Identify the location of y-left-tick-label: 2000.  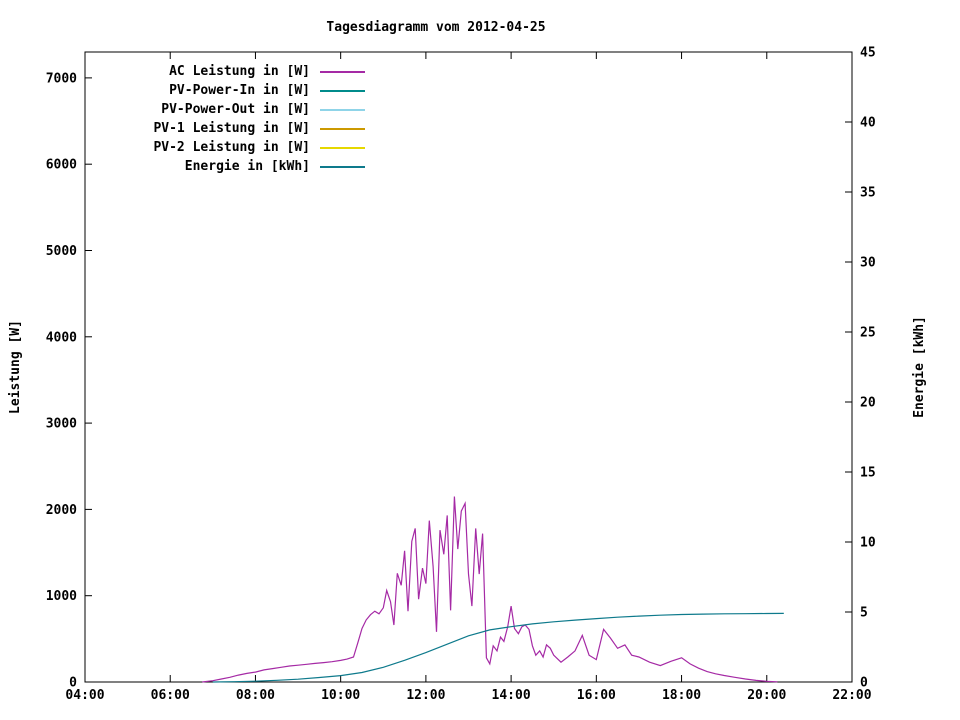
(61, 510).